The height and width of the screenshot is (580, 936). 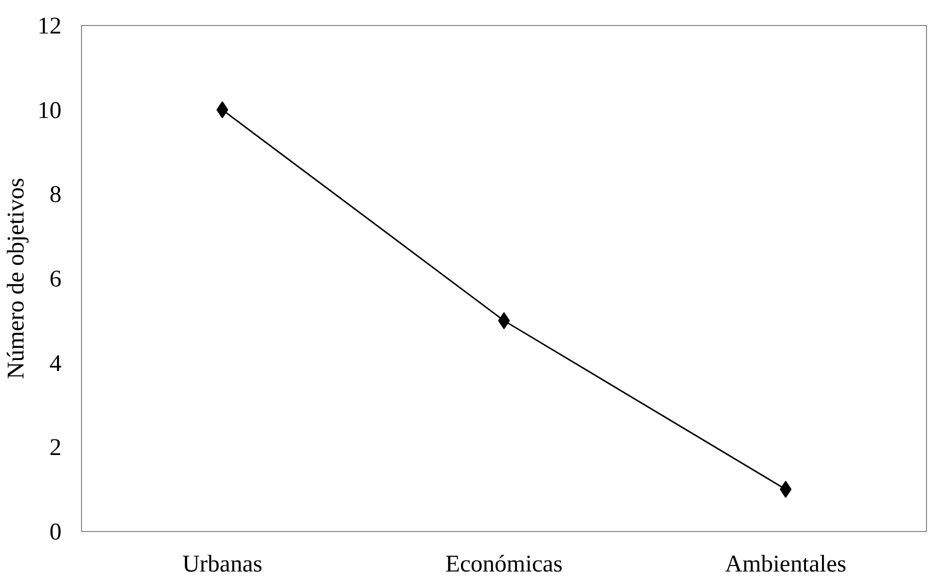 I want to click on y-tick-label: 8, so click(x=56, y=195).